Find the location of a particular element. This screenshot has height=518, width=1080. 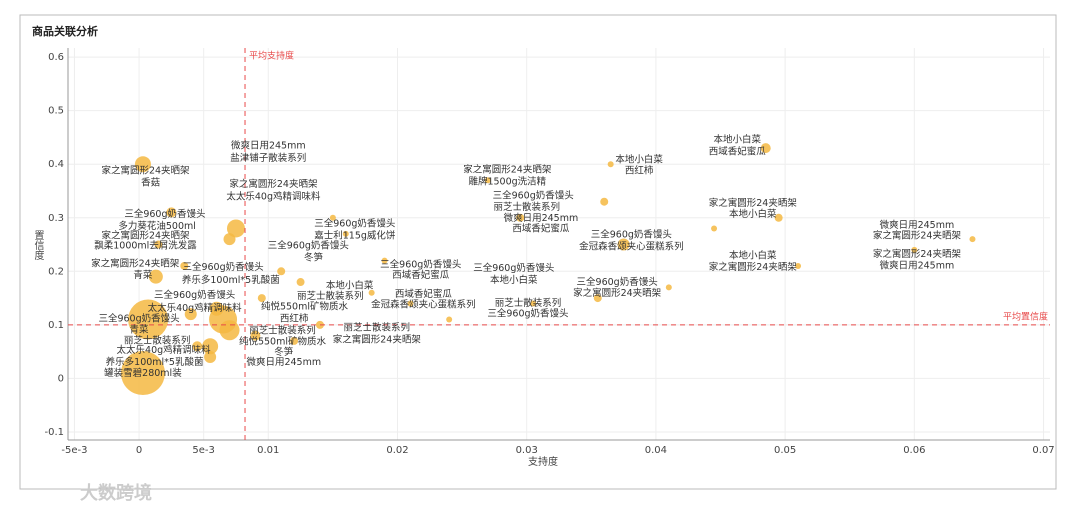

point-label: 罐装雪碧280ml装 is located at coordinates (143, 373).